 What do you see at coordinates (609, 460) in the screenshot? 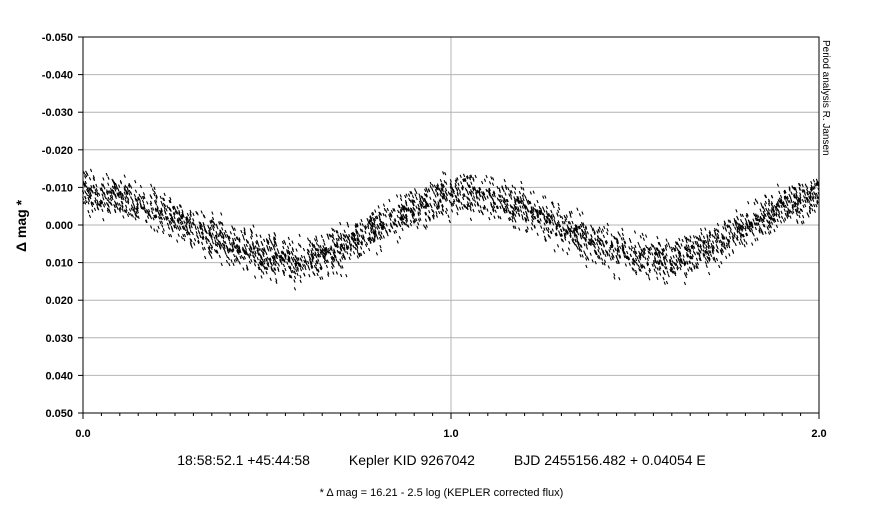
I see `caption-ephemeris: BJD 2455156.482 + 0.04054 E` at bounding box center [609, 460].